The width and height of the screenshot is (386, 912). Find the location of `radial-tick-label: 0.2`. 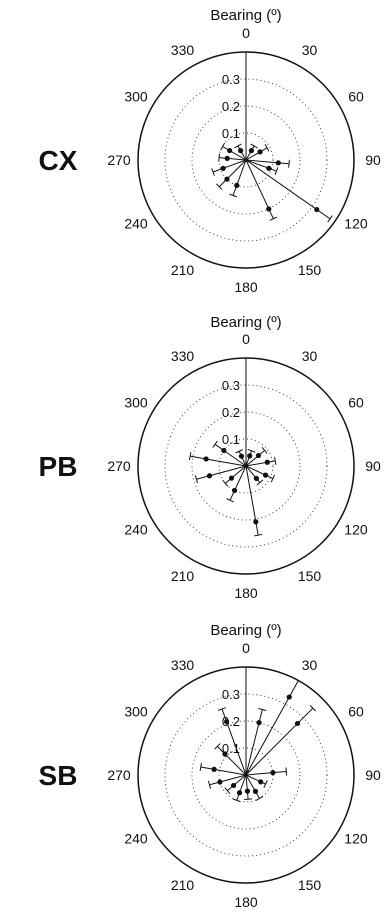

radial-tick-label: 0.2 is located at coordinates (231, 106).